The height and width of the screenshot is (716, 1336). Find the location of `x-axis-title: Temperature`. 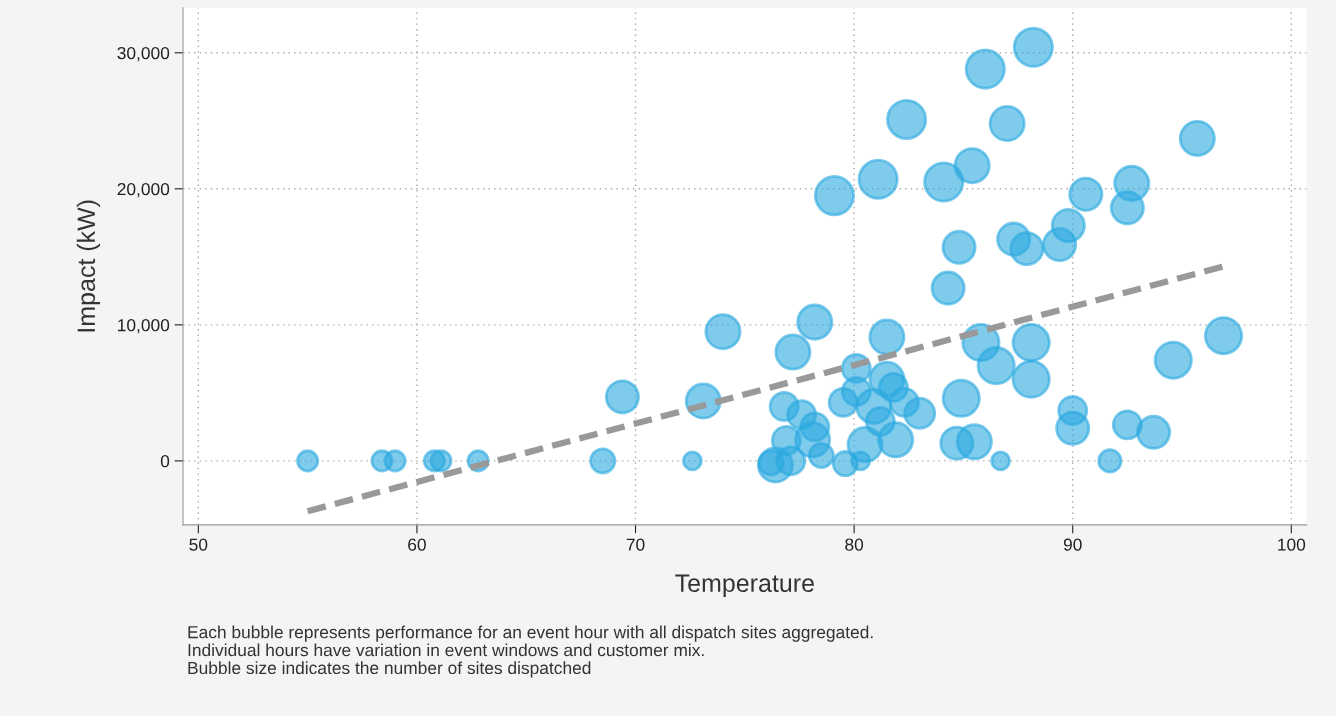

x-axis-title: Temperature is located at coordinates (744, 585).